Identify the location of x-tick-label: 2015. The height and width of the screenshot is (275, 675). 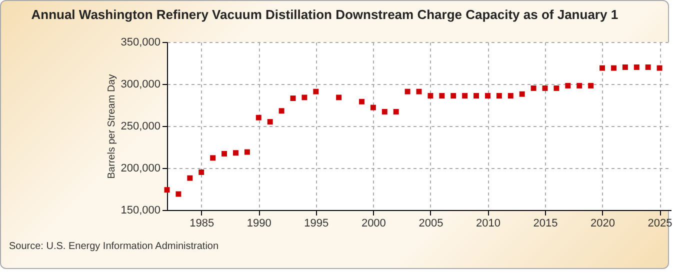
(545, 224).